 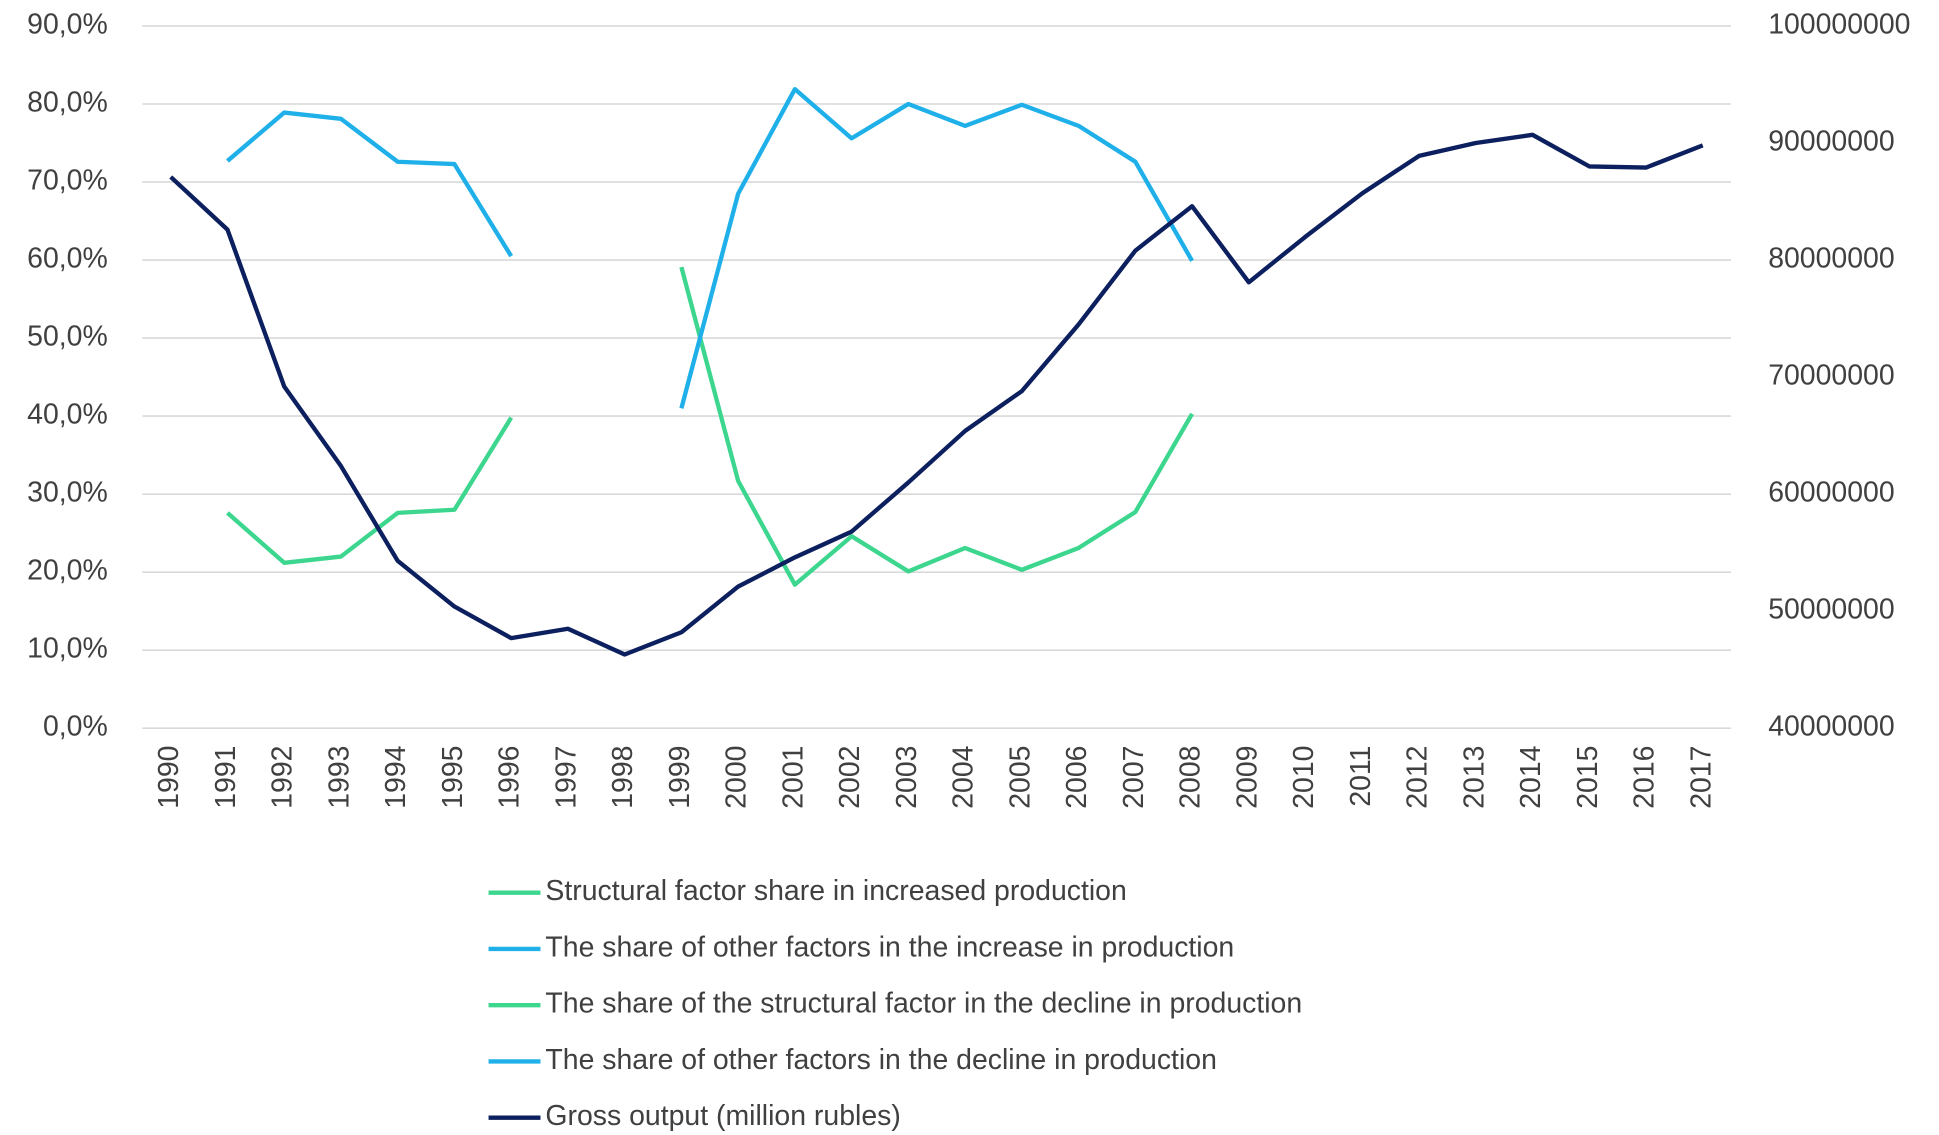 What do you see at coordinates (453, 777) in the screenshot?
I see `x-tick-label: 1995` at bounding box center [453, 777].